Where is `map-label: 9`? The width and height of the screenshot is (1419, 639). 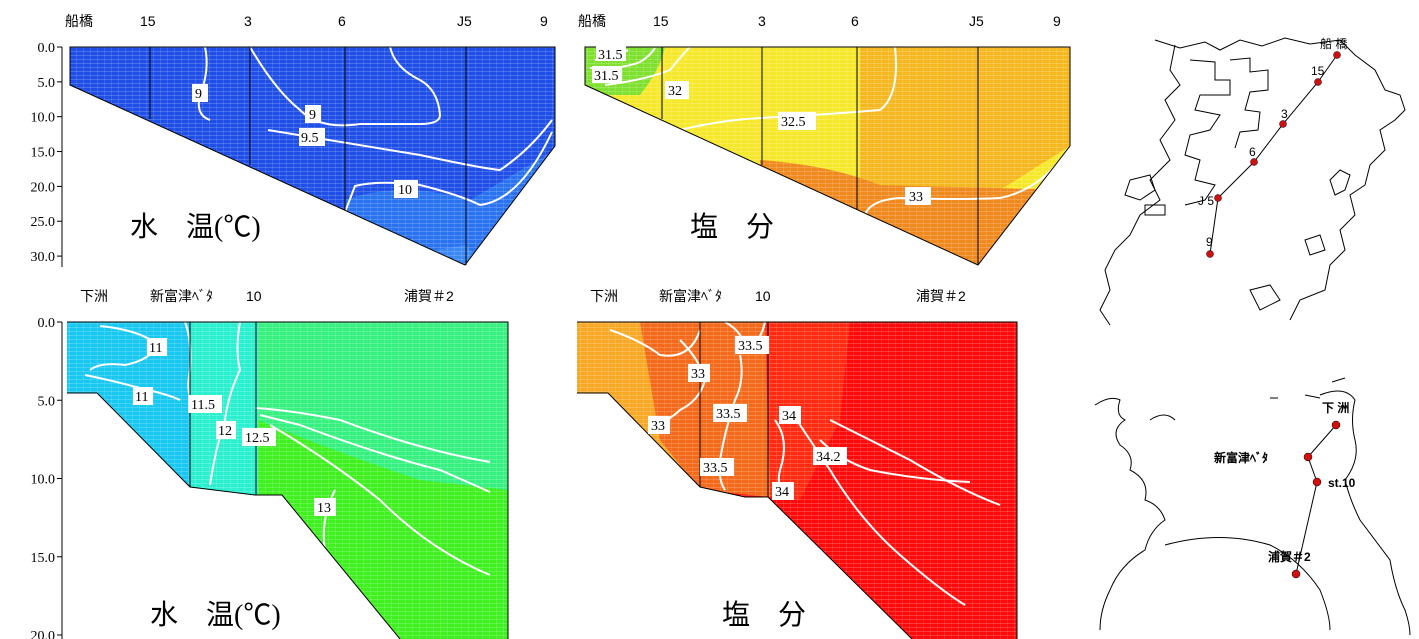
map-label: 9 is located at coordinates (1209, 242).